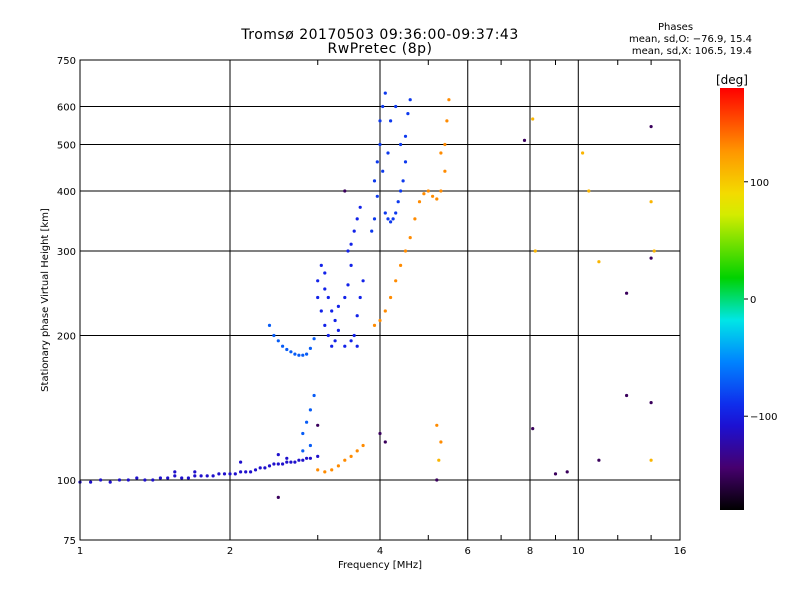 The image size is (800, 600). What do you see at coordinates (680, 551) in the screenshot?
I see `x-tick-label: 16` at bounding box center [680, 551].